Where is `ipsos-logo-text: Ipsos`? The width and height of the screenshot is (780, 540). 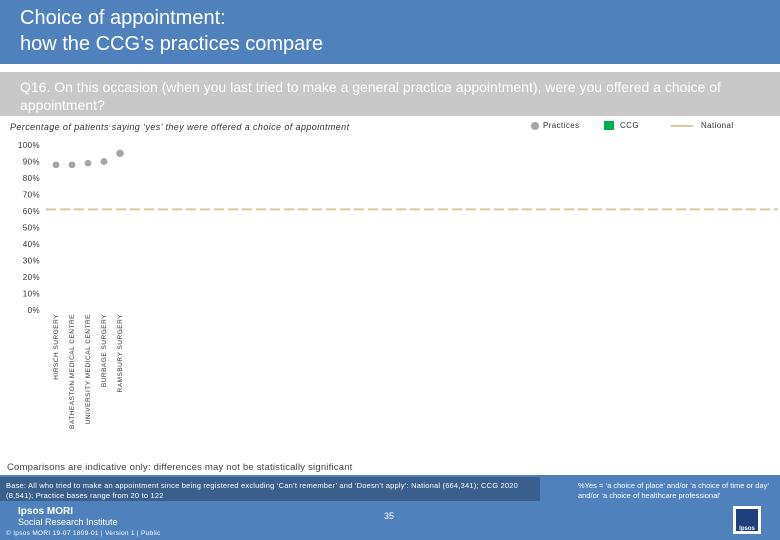
ipsos-logo-text: Ipsos is located at coordinates (747, 529).